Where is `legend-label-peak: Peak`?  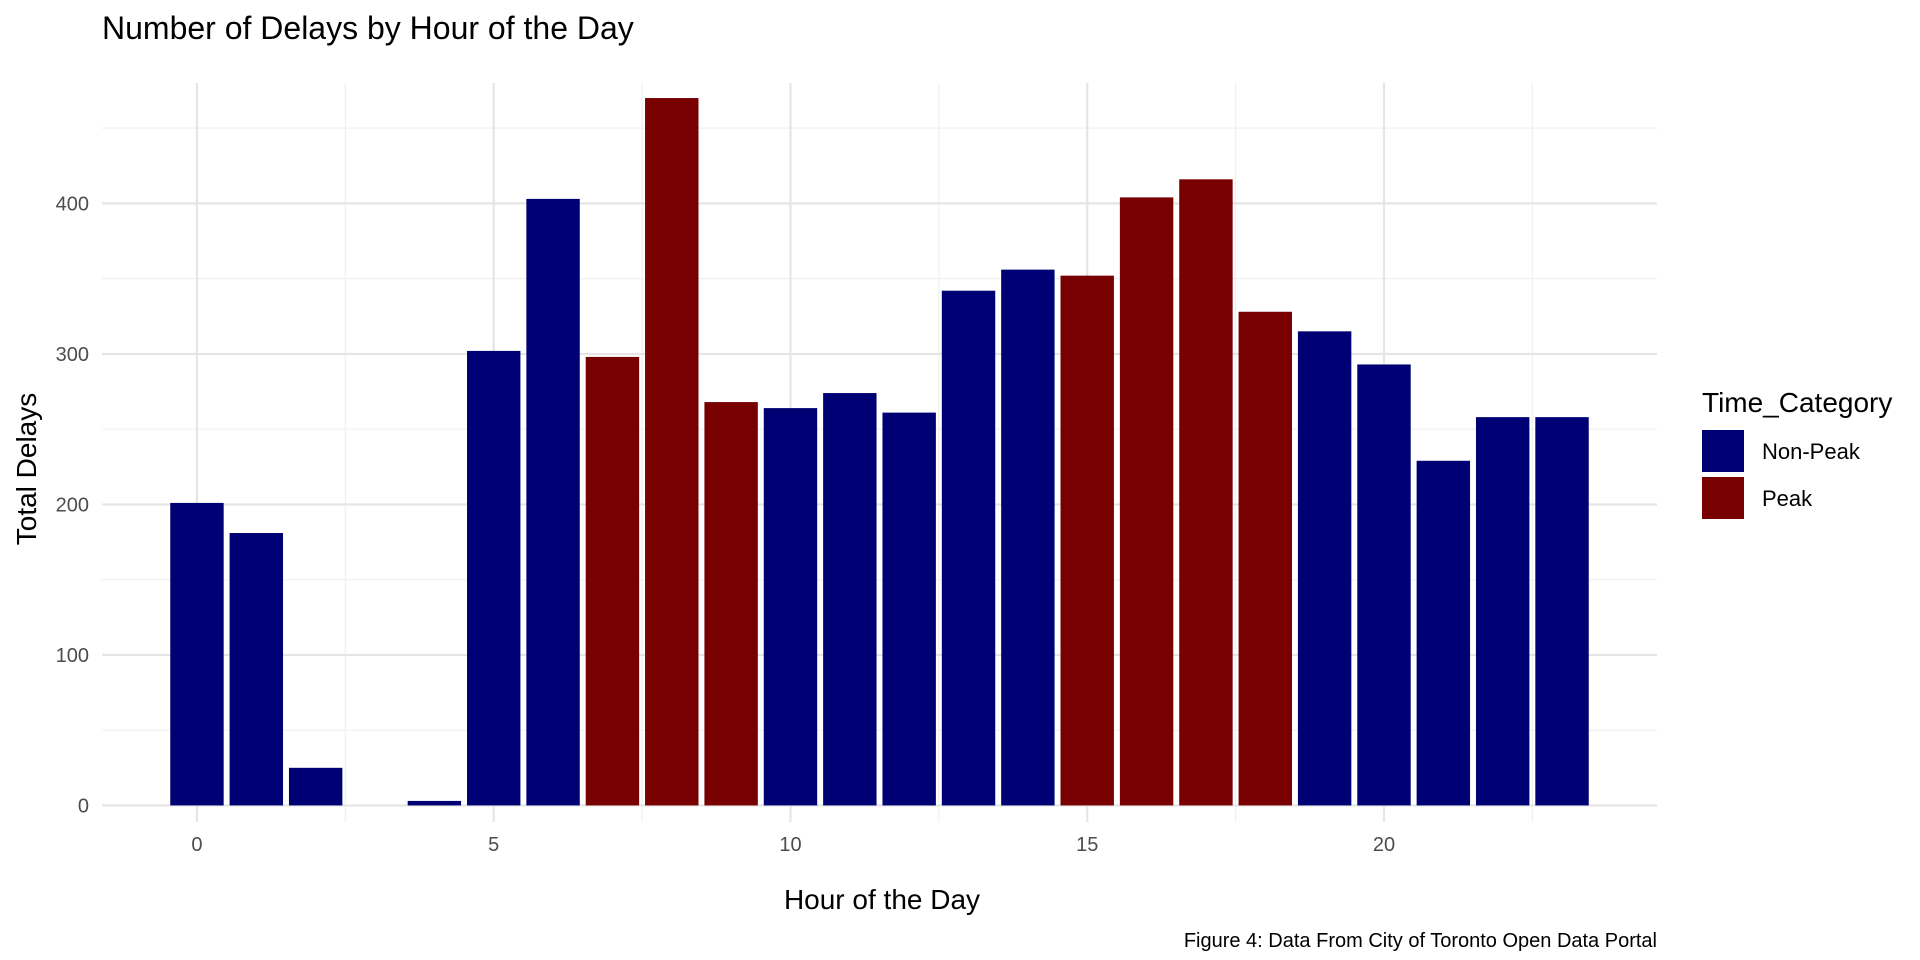
legend-label-peak: Peak is located at coordinates (1787, 498).